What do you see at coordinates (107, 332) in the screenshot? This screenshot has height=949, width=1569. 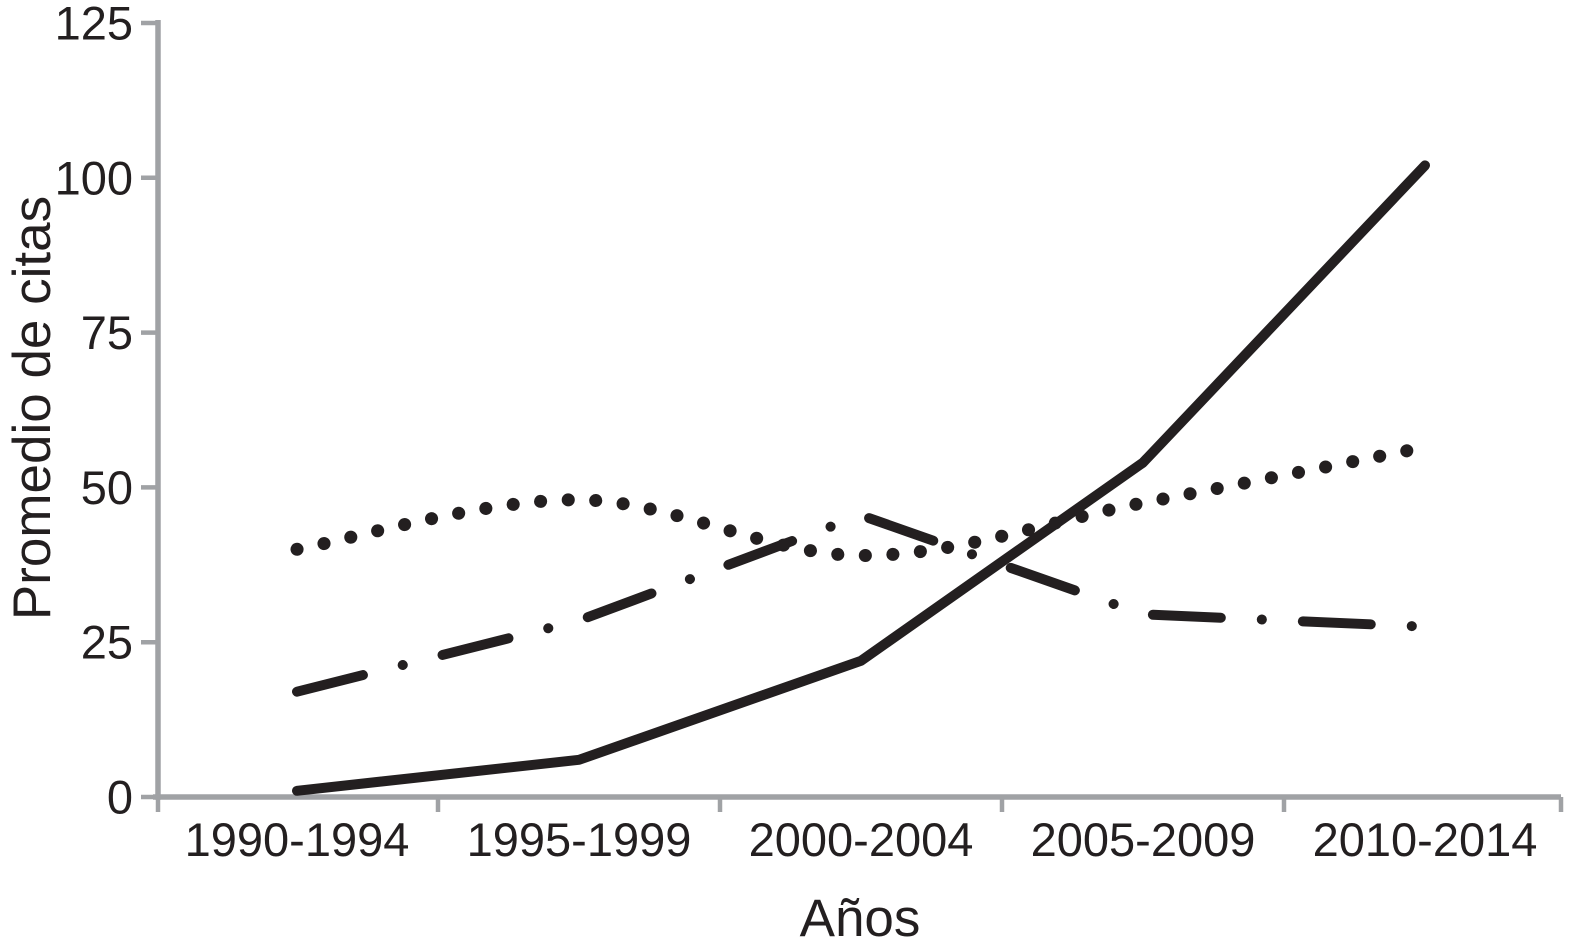 I see `y-tick-label: 75` at bounding box center [107, 332].